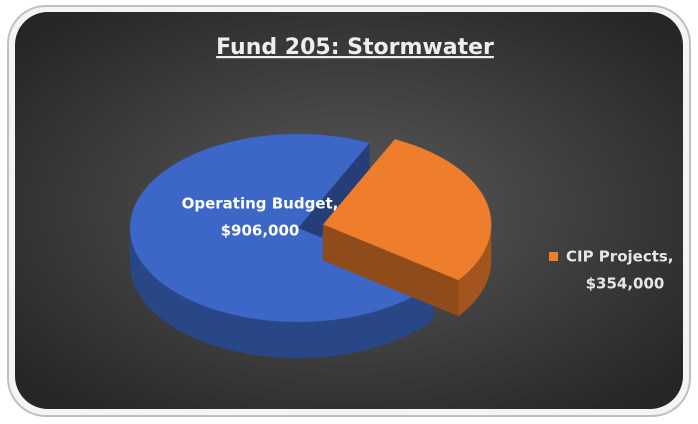 The width and height of the screenshot is (698, 424). What do you see at coordinates (260, 231) in the screenshot?
I see `value-label: $906,000` at bounding box center [260, 231].